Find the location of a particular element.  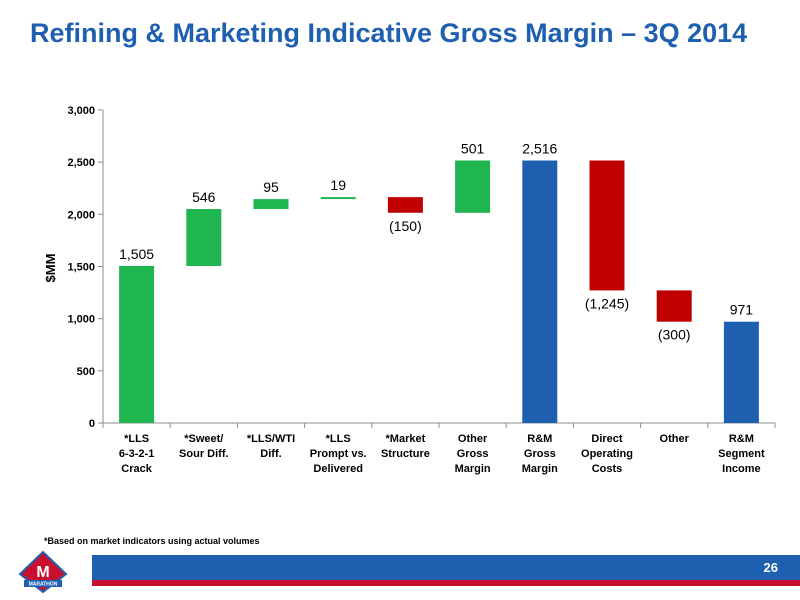

y-tick-label: 500 is located at coordinates (86, 372).